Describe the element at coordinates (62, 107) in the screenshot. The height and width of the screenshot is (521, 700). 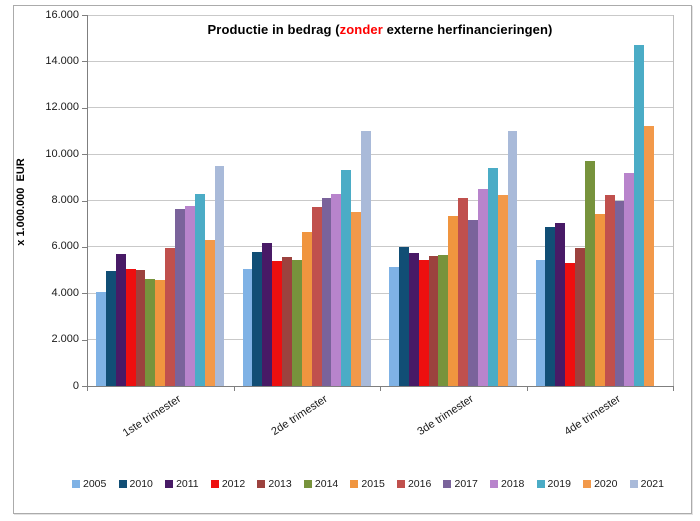
I see `y-axis-tick-label: 12.000` at that location.